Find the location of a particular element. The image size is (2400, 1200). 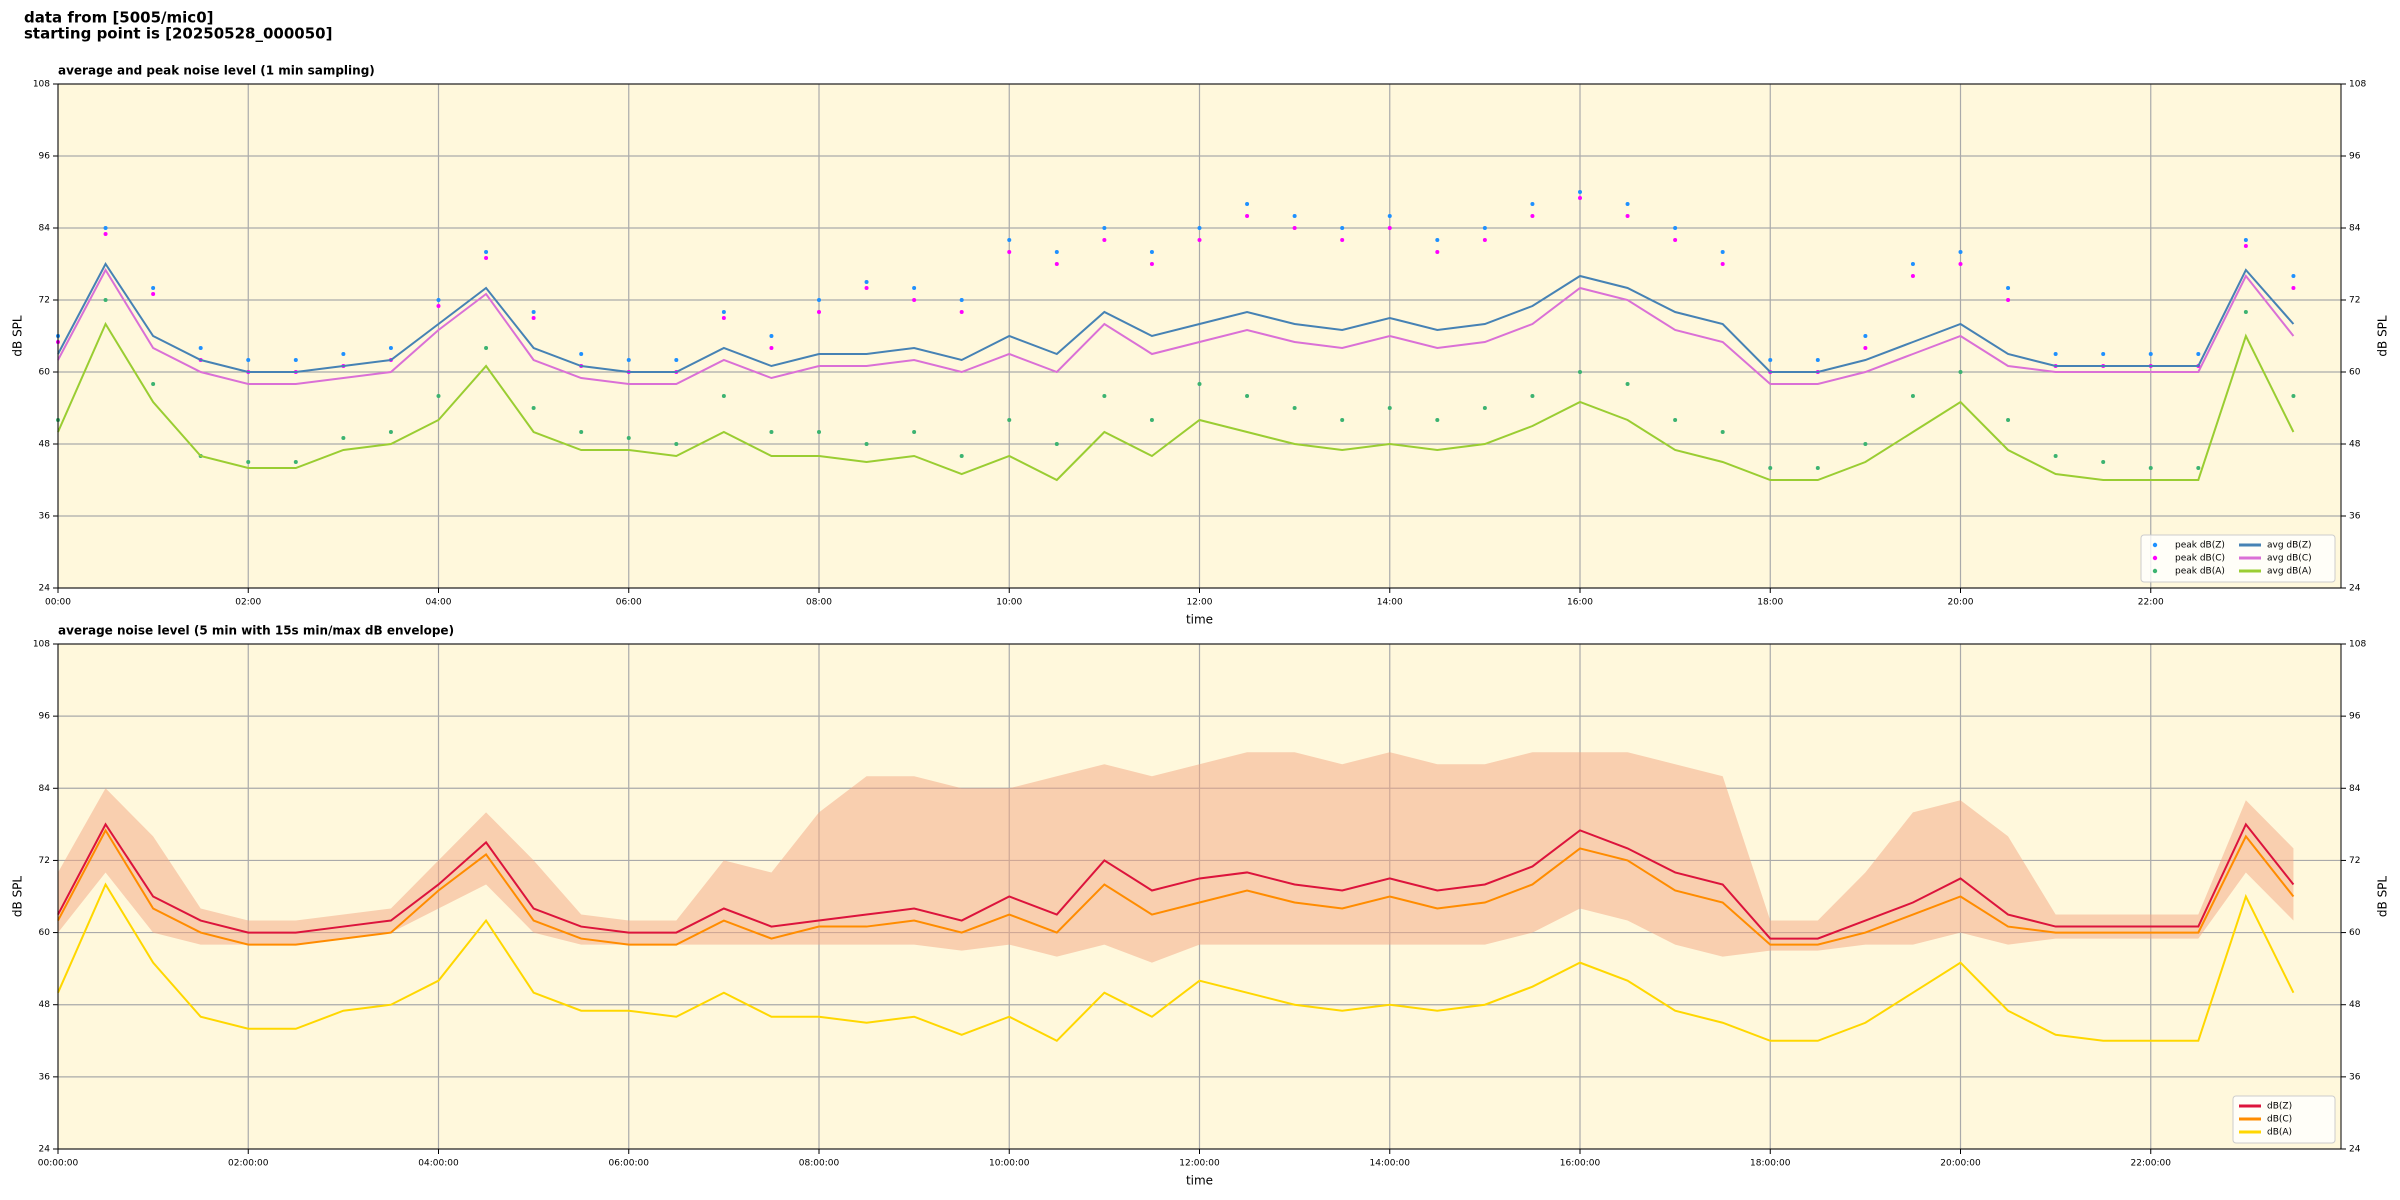

legend-label: peak dB(C) is located at coordinates (2200, 559).